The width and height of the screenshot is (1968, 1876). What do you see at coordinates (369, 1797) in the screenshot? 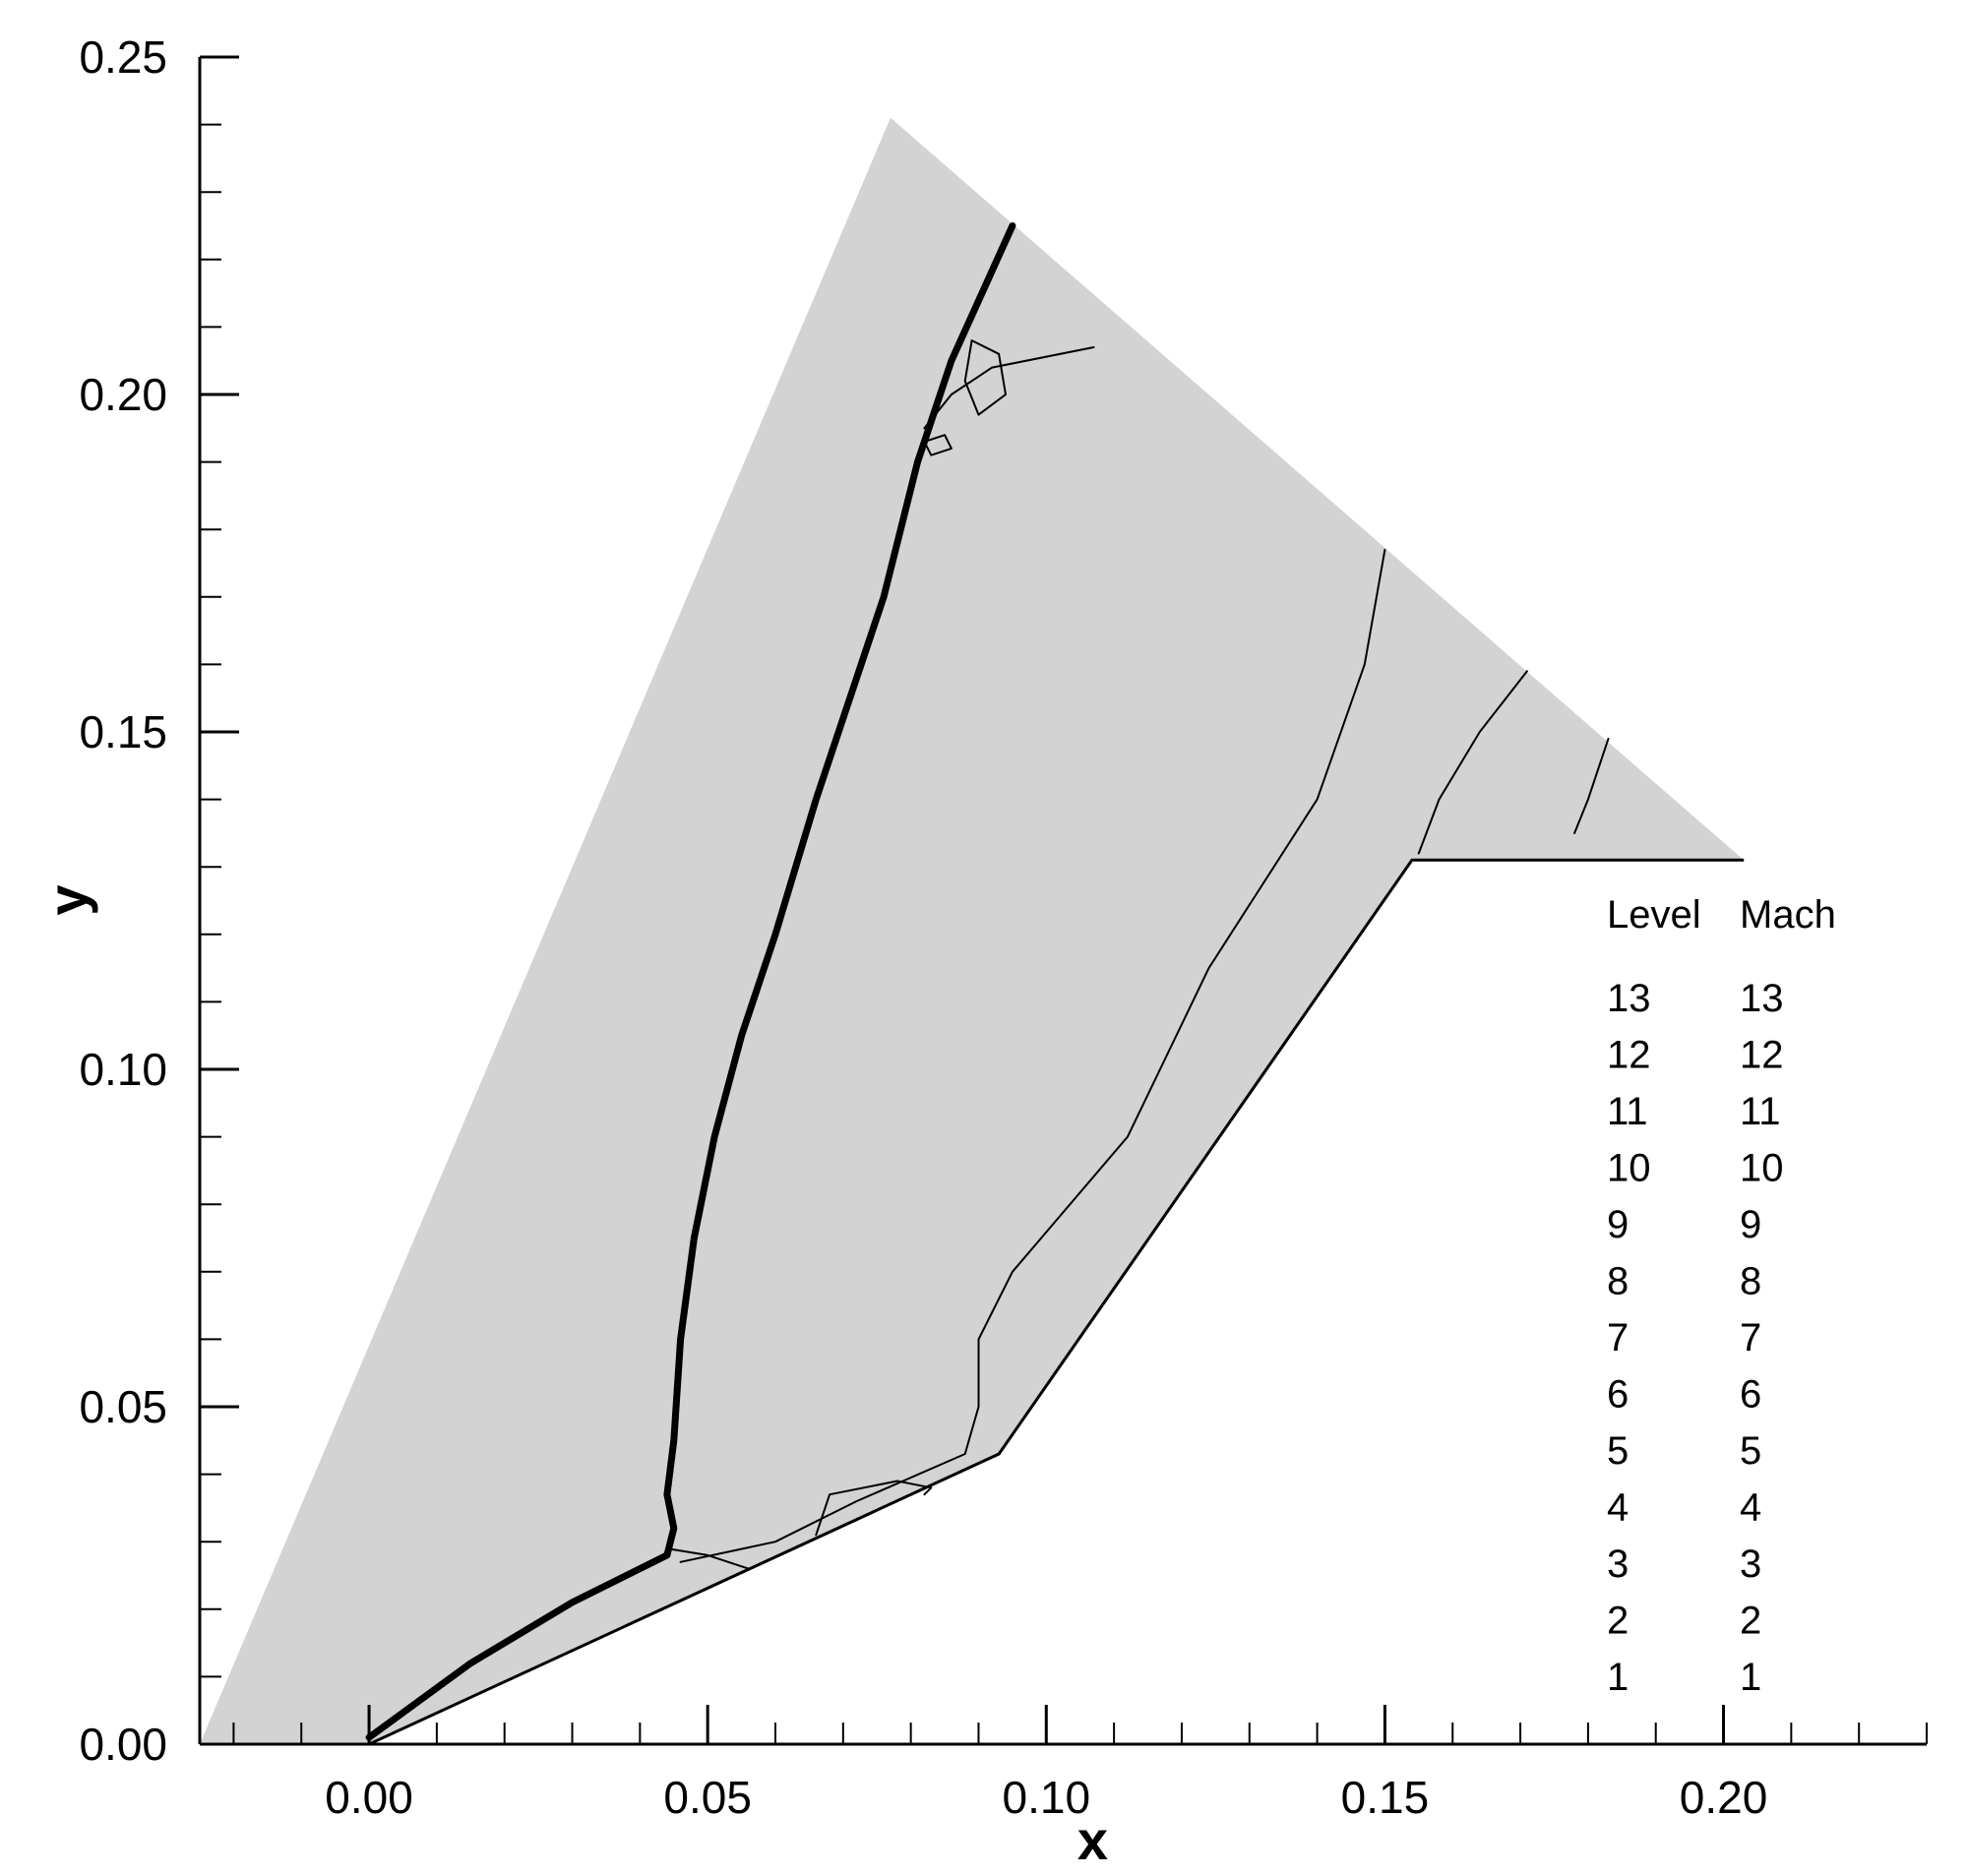
I see `x-tick-label: 0.00` at bounding box center [369, 1797].